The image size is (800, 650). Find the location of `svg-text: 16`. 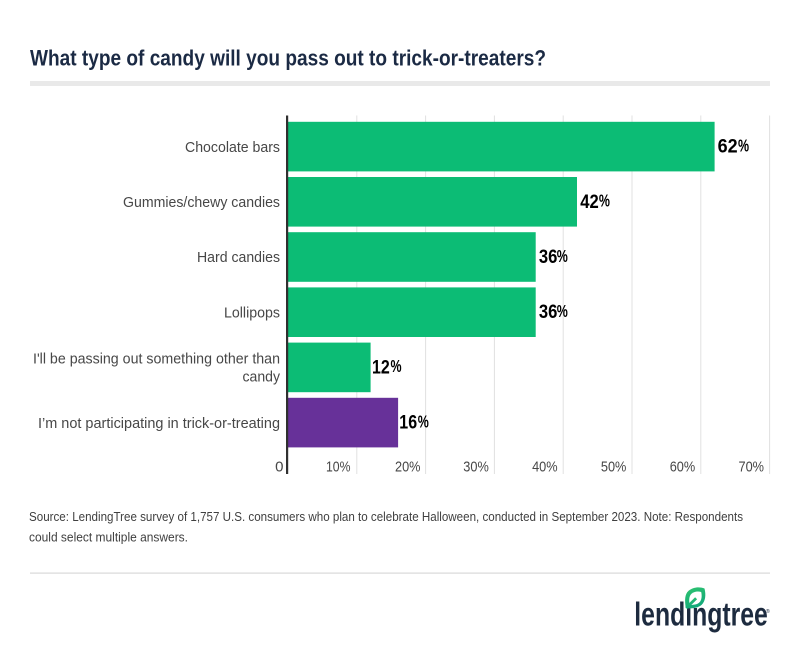

svg-text: 16 is located at coordinates (408, 423).